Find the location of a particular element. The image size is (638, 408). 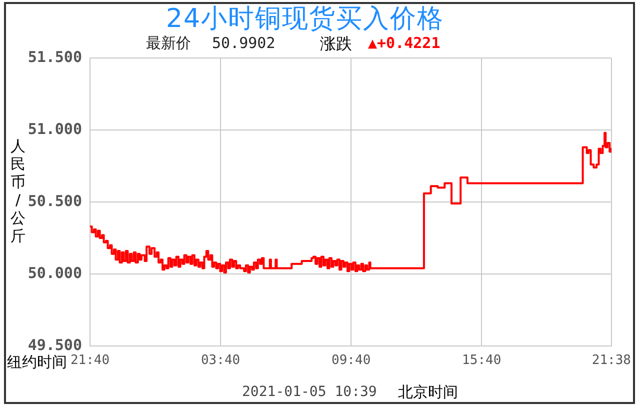

x-tick-label: 21:38 is located at coordinates (612, 360).